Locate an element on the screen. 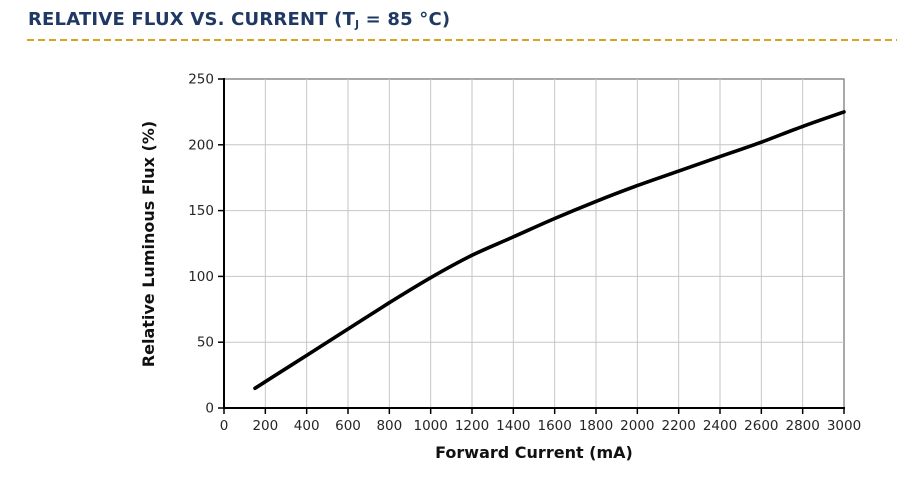 The image size is (900, 489). y-tick-label: 100 is located at coordinates (201, 277).